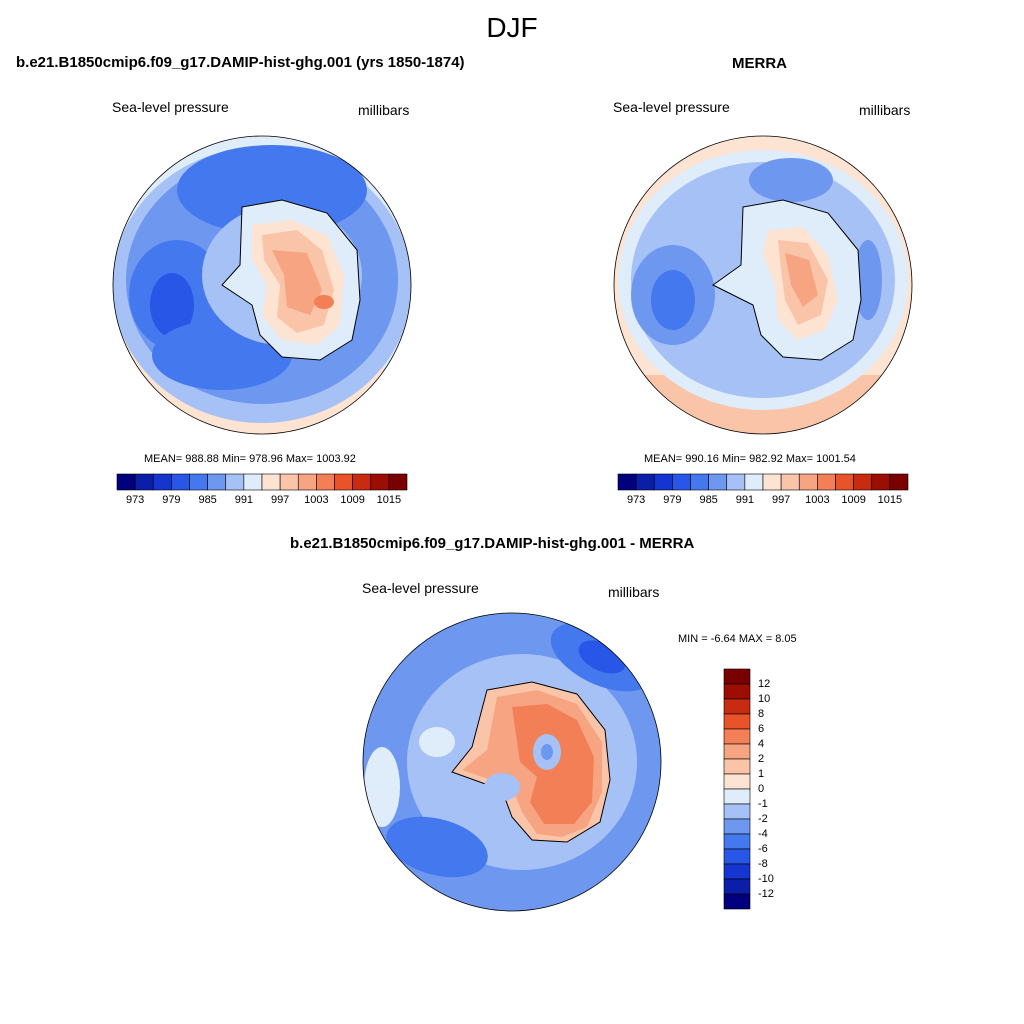  Describe the element at coordinates (761, 789) in the screenshot. I see `colorbar-tick-label: 0` at that location.